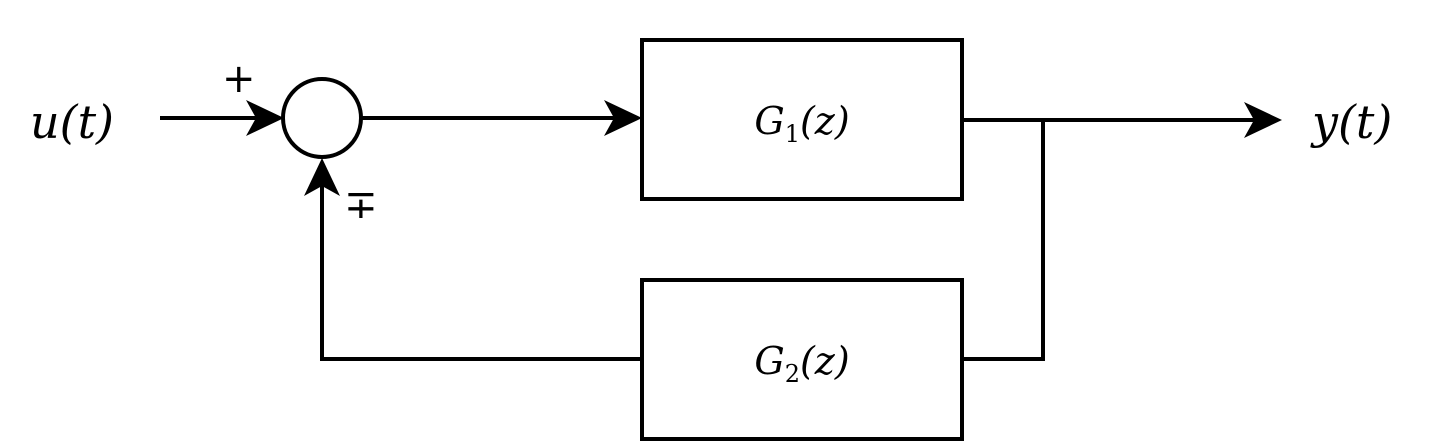 This screenshot has width=1440, height=444. Describe the element at coordinates (769, 361) in the screenshot. I see `feedback-block-symbol: G` at that location.